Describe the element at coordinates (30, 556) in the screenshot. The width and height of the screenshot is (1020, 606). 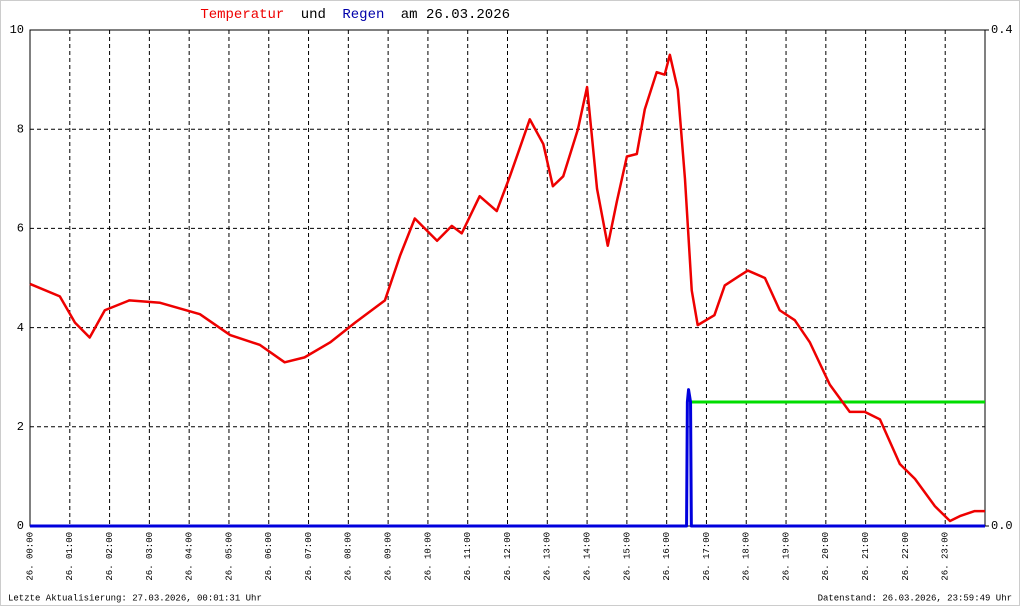
I see `x-tick-label: 26. 00:00` at that location.